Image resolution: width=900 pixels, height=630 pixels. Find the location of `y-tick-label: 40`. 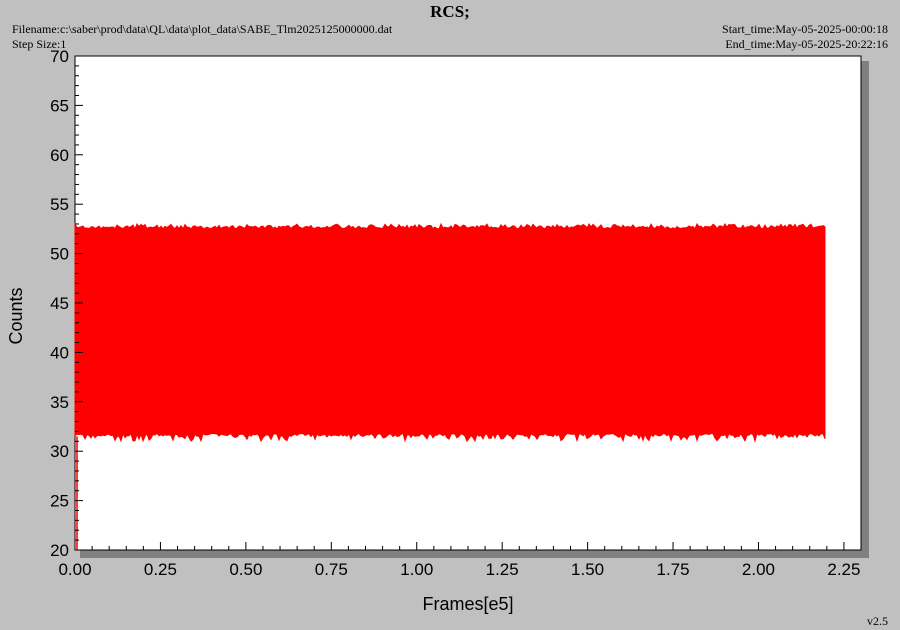

y-tick-label: 40 is located at coordinates (59, 352).